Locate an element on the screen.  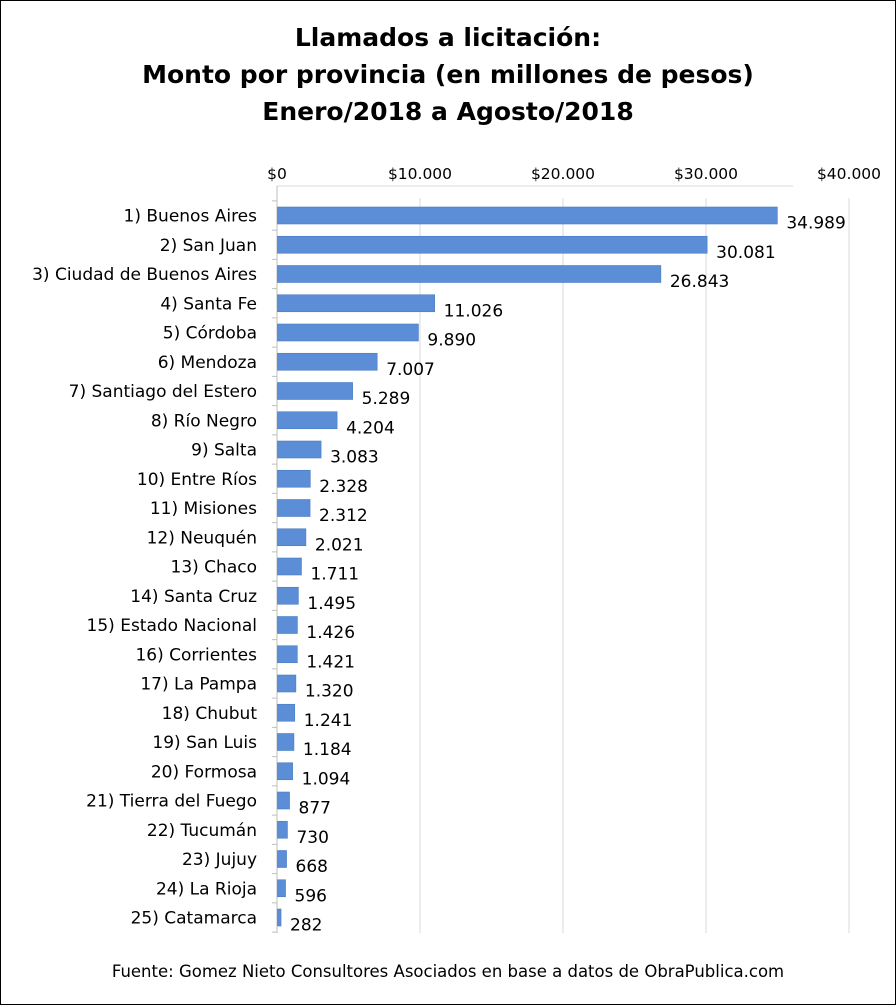
data-label: 1.320 is located at coordinates (329, 692).